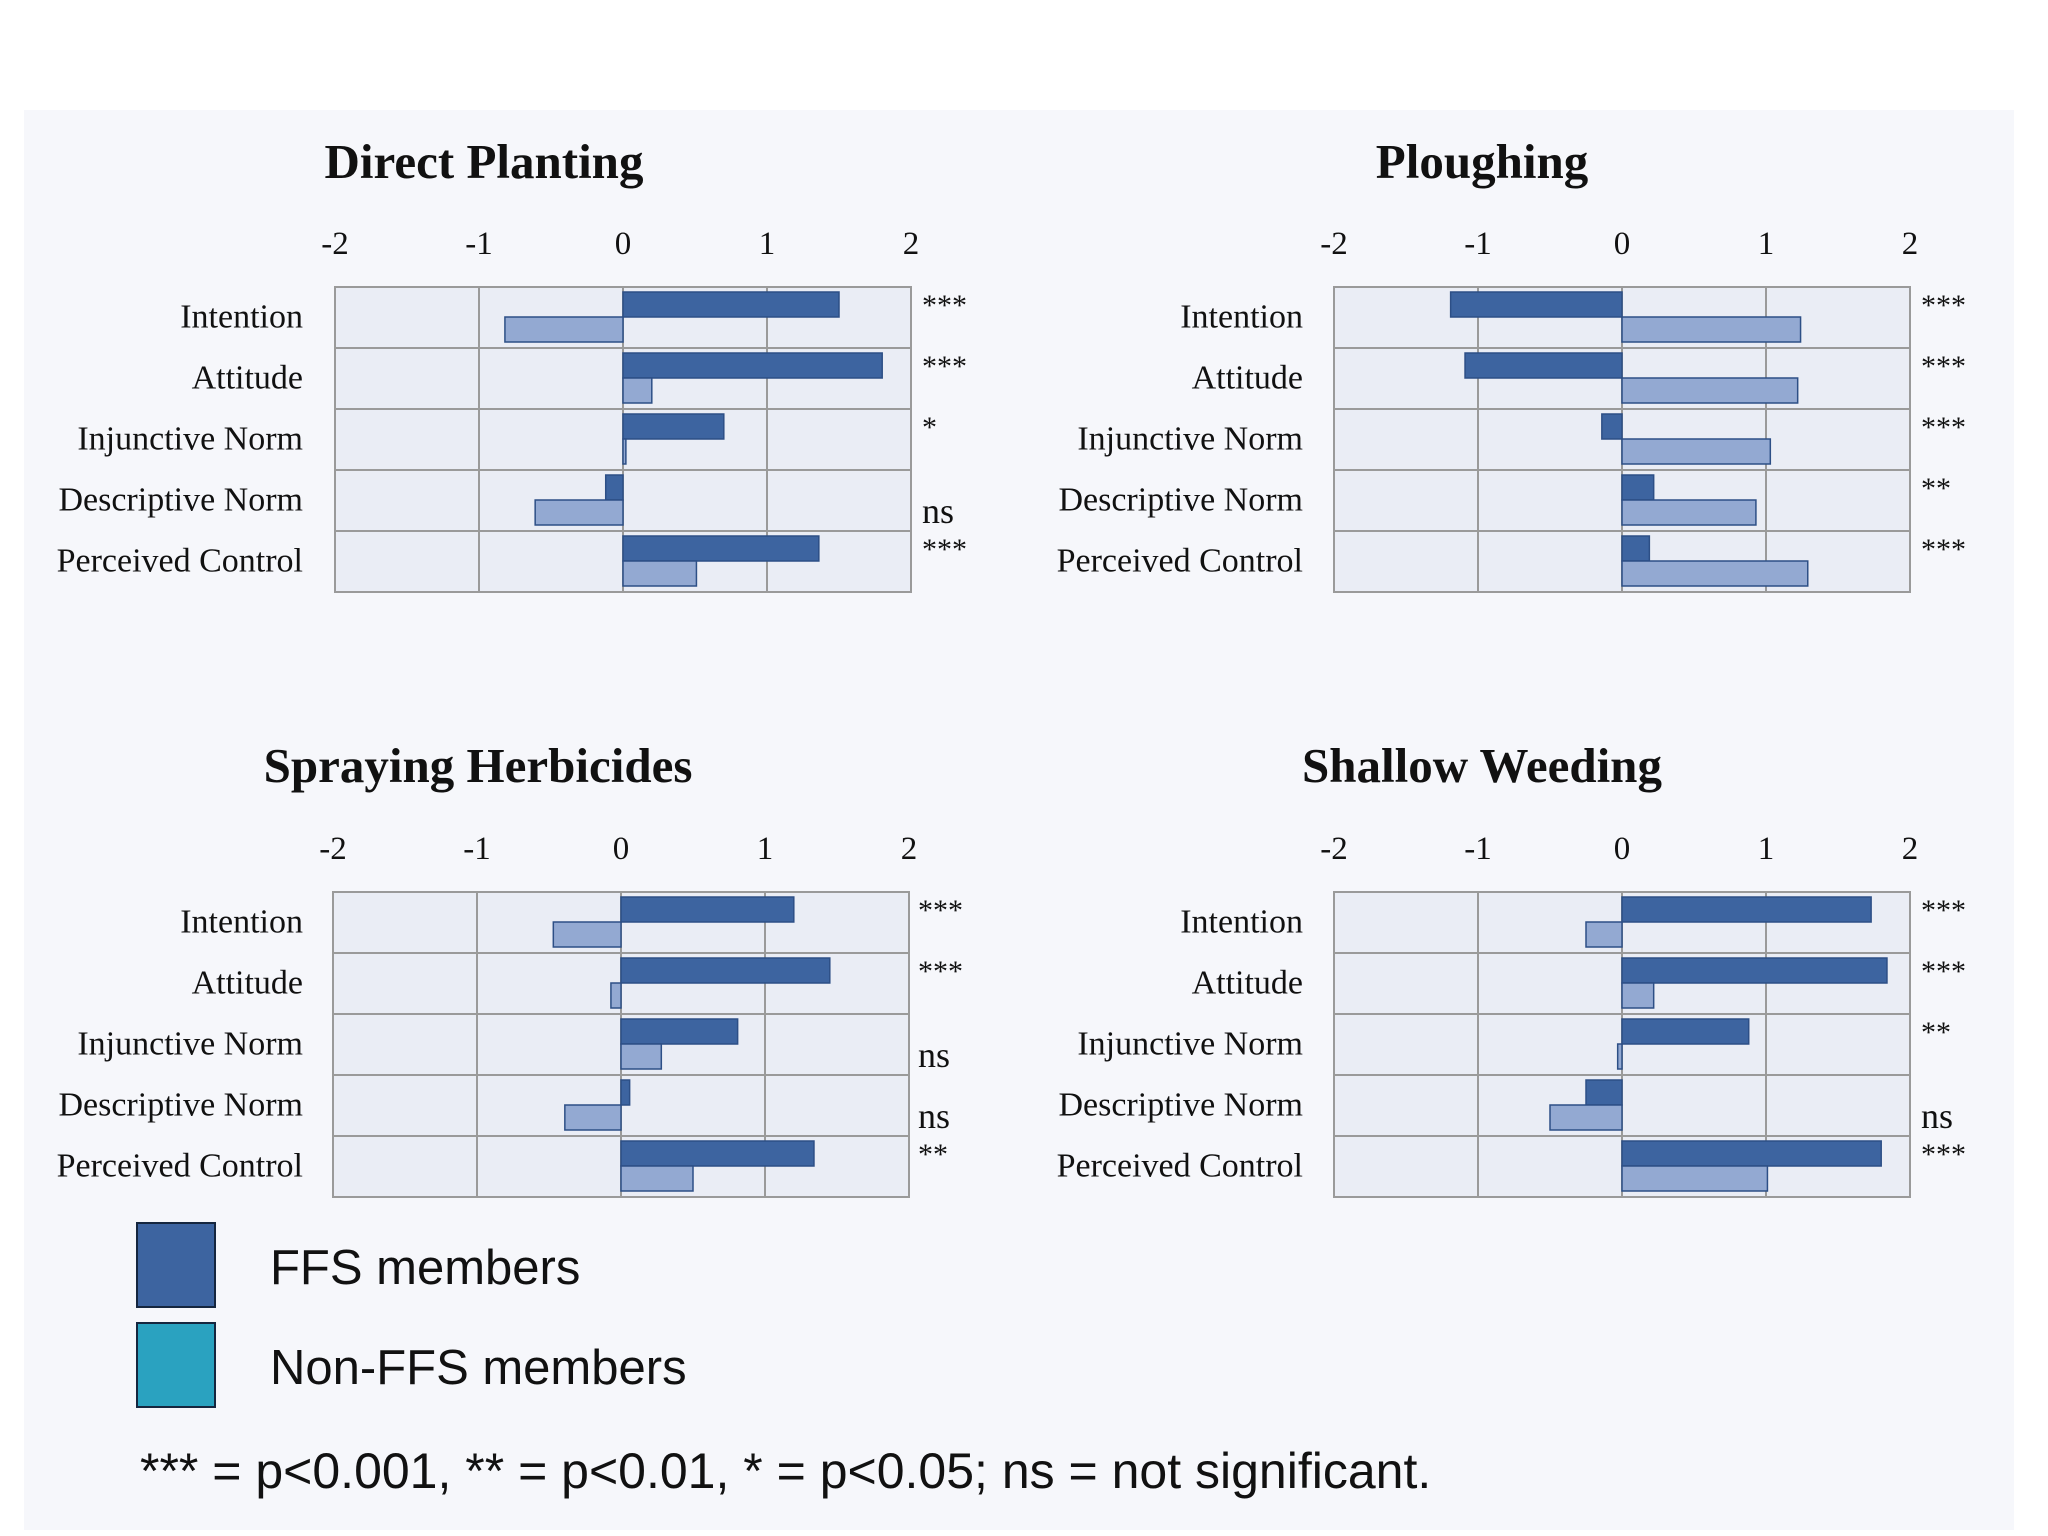  What do you see at coordinates (484, 161) in the screenshot?
I see `chart-title: Direct Planting` at bounding box center [484, 161].